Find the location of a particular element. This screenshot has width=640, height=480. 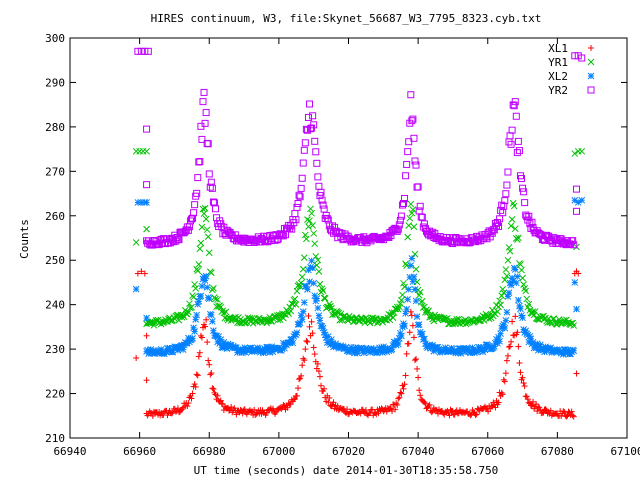

y-tick-label: 220 is located at coordinates (55, 394).